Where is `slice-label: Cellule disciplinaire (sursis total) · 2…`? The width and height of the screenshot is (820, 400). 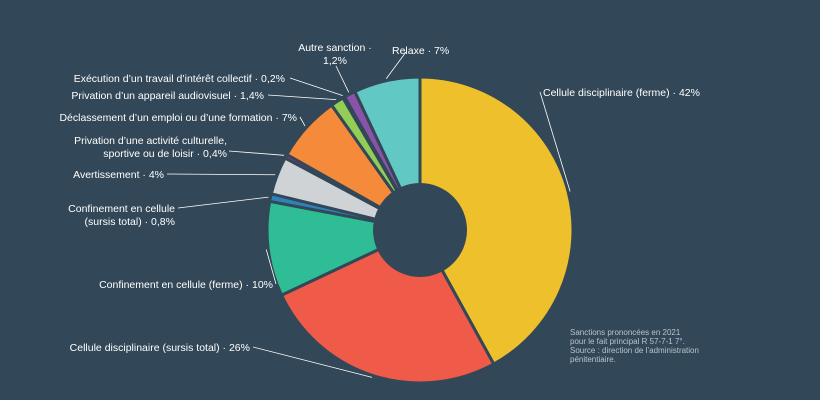 slice-label: Cellule disciplinaire (sursis total) · 2… is located at coordinates (160, 348).